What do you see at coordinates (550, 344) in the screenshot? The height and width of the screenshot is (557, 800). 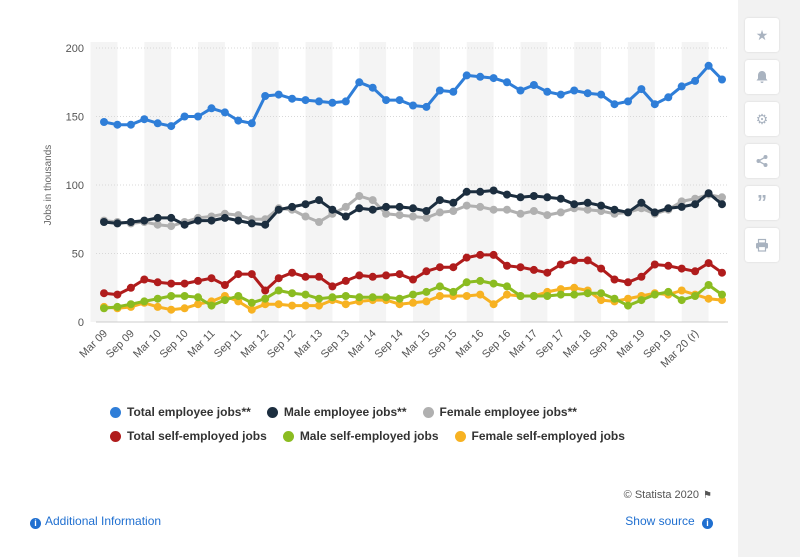 I see `x-tick-label: Sep 17` at bounding box center [550, 344].